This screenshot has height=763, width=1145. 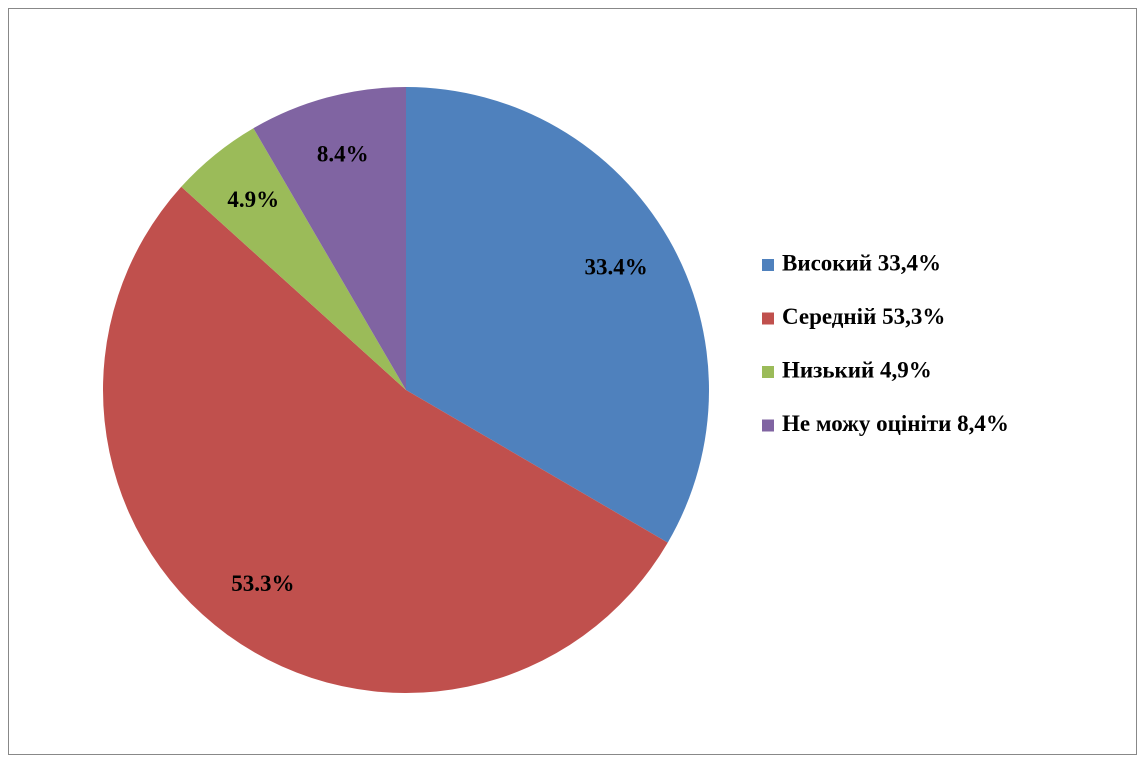 I want to click on data-label: 8.4%, so click(x=343, y=153).